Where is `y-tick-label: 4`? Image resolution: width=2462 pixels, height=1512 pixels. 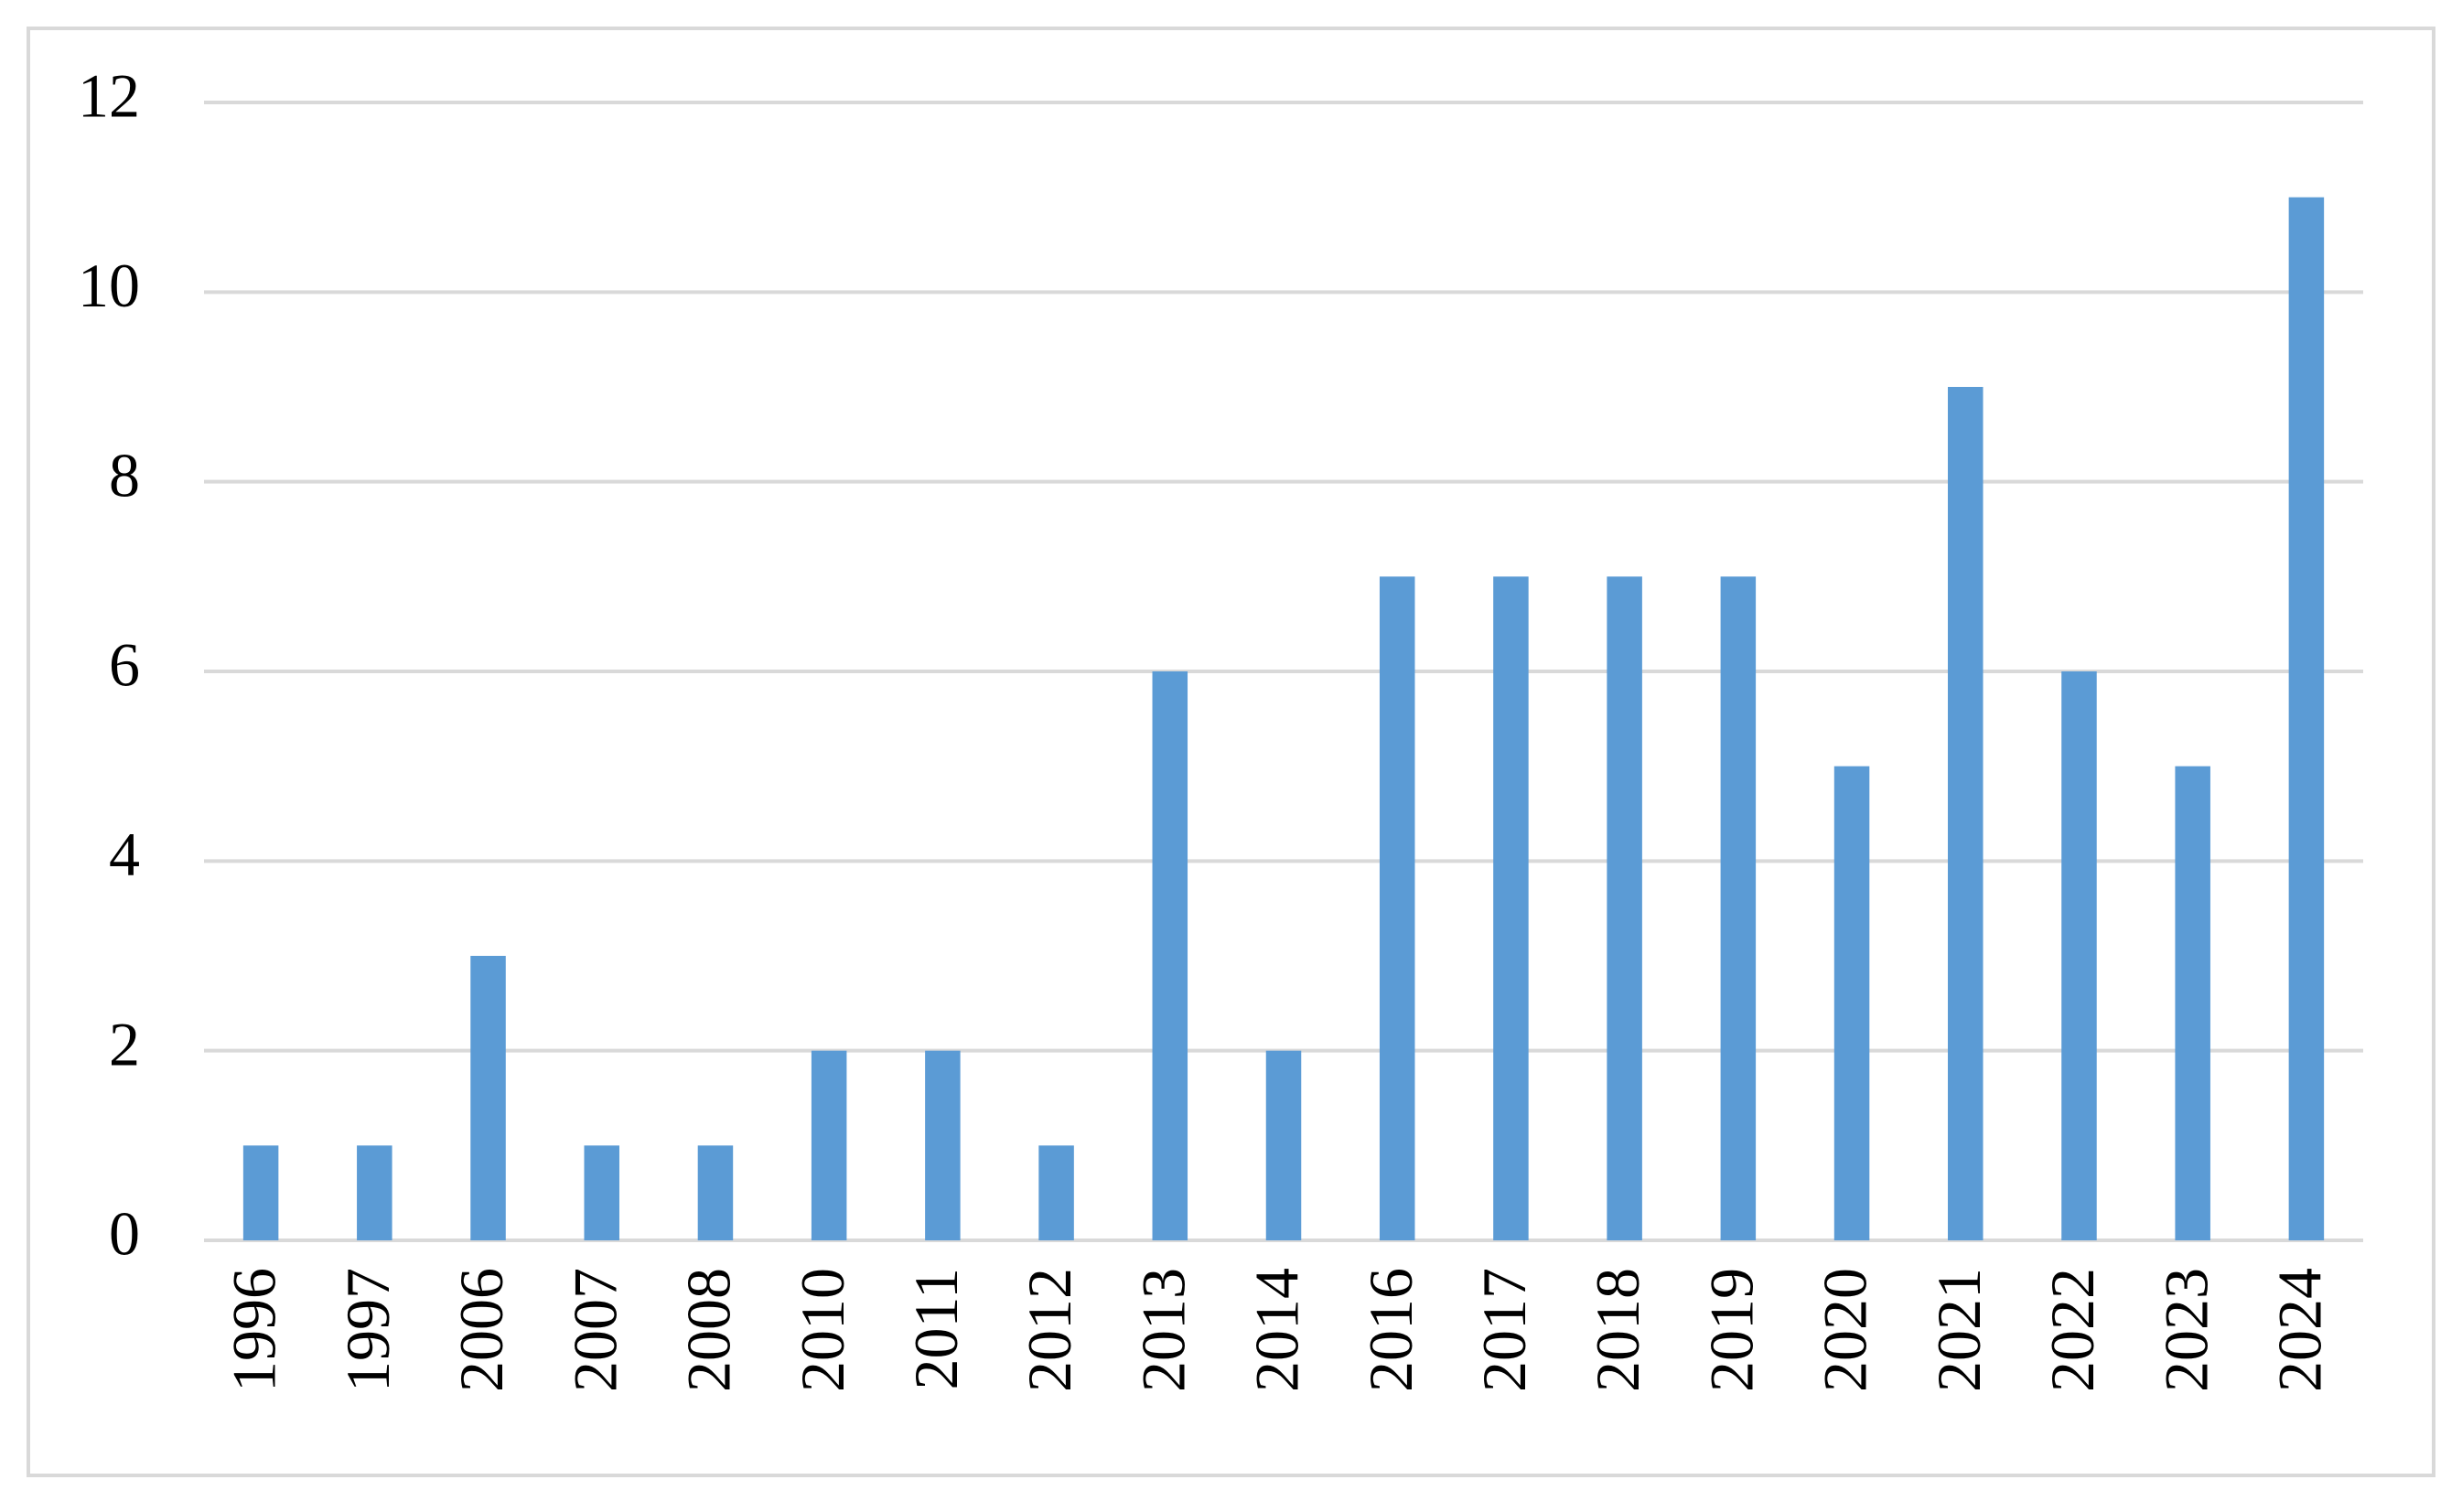
y-tick-label: 4 is located at coordinates (124, 854).